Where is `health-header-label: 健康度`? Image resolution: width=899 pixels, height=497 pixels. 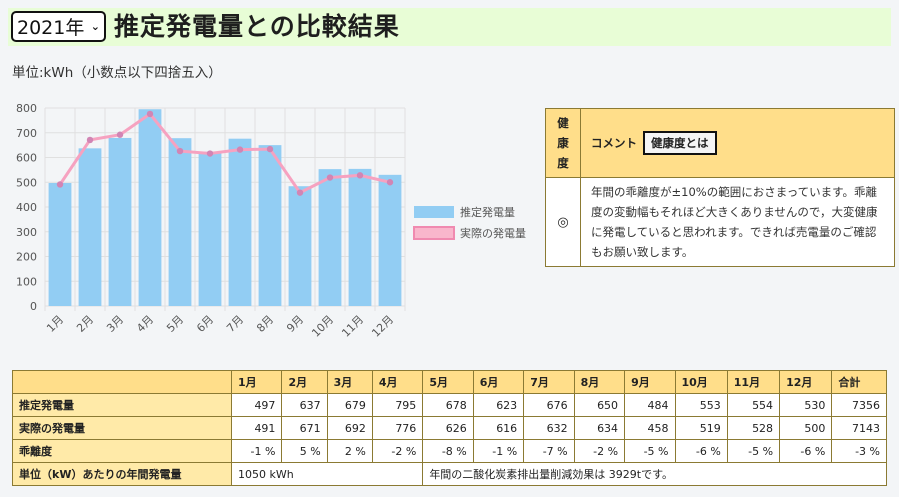 health-header-label: 健康度 is located at coordinates (563, 143).